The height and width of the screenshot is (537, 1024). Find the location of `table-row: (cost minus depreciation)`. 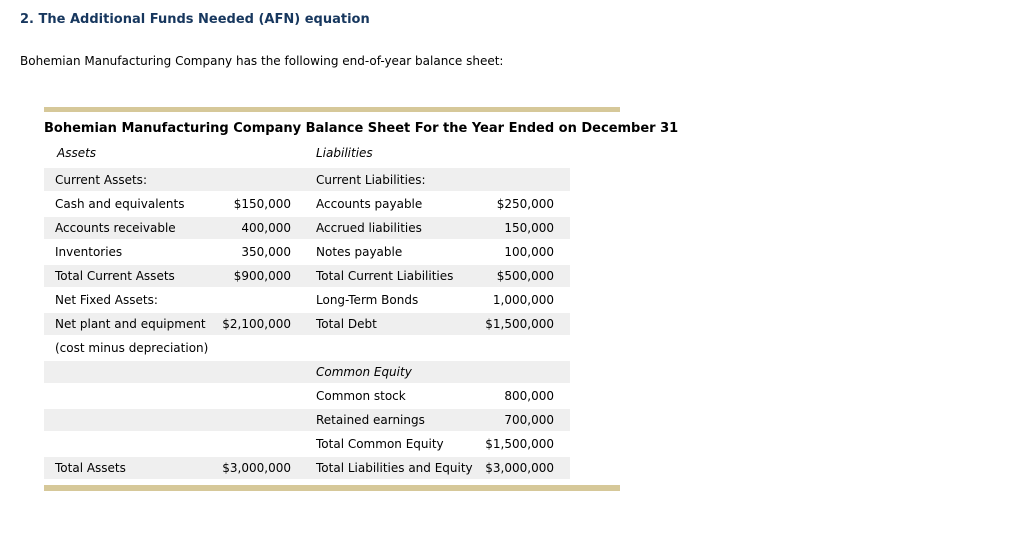

table-row: (cost minus depreciation) is located at coordinates (307, 348).